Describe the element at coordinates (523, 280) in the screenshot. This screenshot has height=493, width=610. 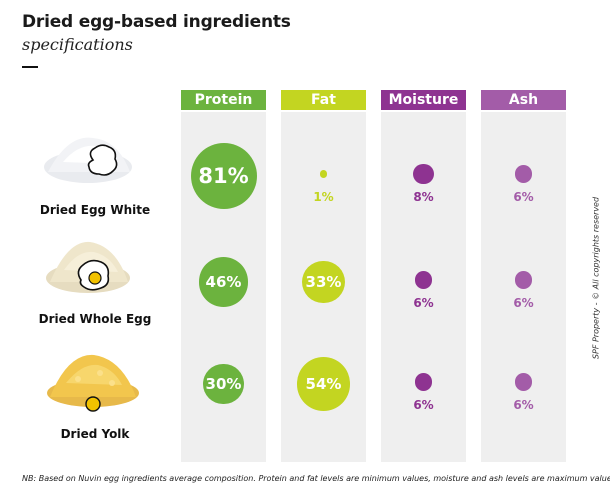
I see `bubble-dried-whole-egg-ash` at that location.